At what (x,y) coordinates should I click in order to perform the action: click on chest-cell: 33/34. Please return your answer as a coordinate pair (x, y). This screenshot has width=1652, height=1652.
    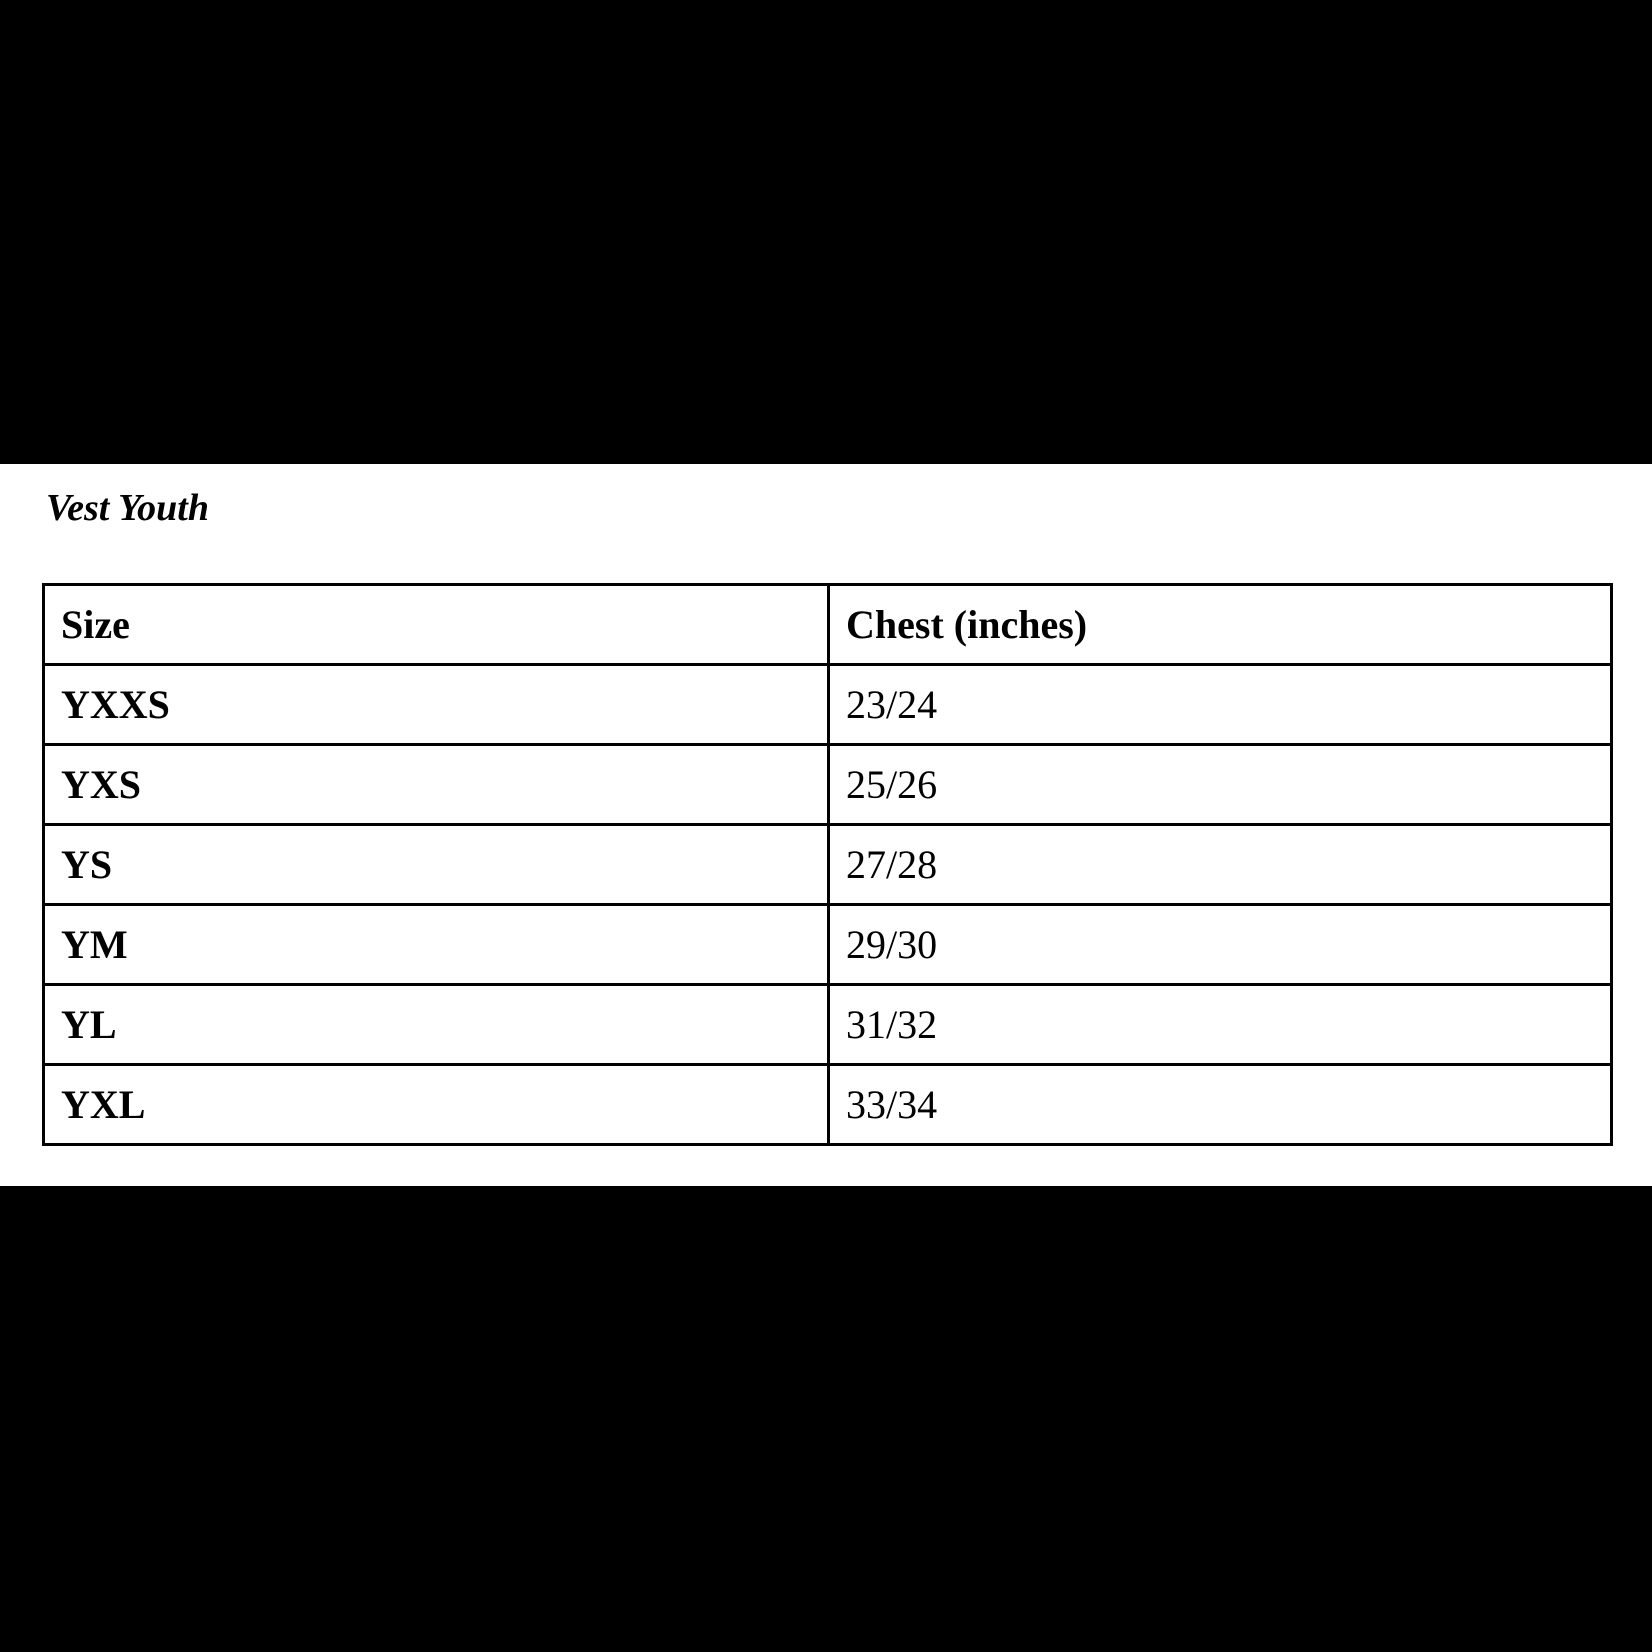
    Looking at the image, I should click on (1220, 1104).